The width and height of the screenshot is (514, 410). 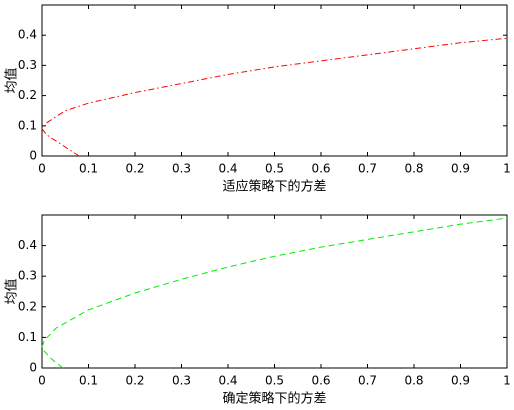 I want to click on x-axis-label: 确定策略下的方差, so click(x=274, y=399).